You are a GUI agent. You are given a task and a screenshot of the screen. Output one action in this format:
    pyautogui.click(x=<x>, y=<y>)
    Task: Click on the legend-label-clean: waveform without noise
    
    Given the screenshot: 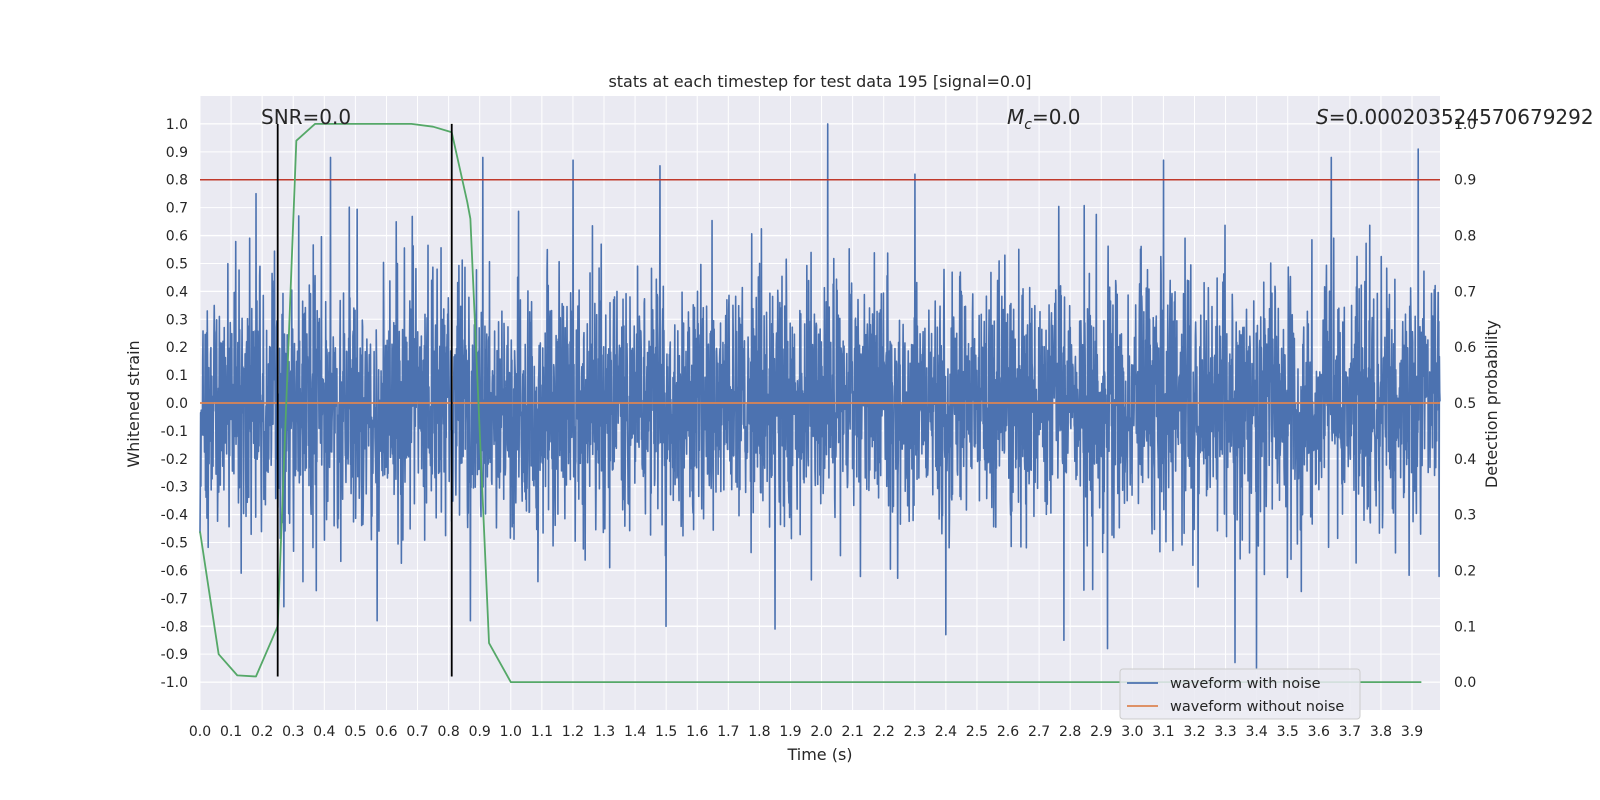 What is the action you would take?
    pyautogui.click(x=1257, y=707)
    